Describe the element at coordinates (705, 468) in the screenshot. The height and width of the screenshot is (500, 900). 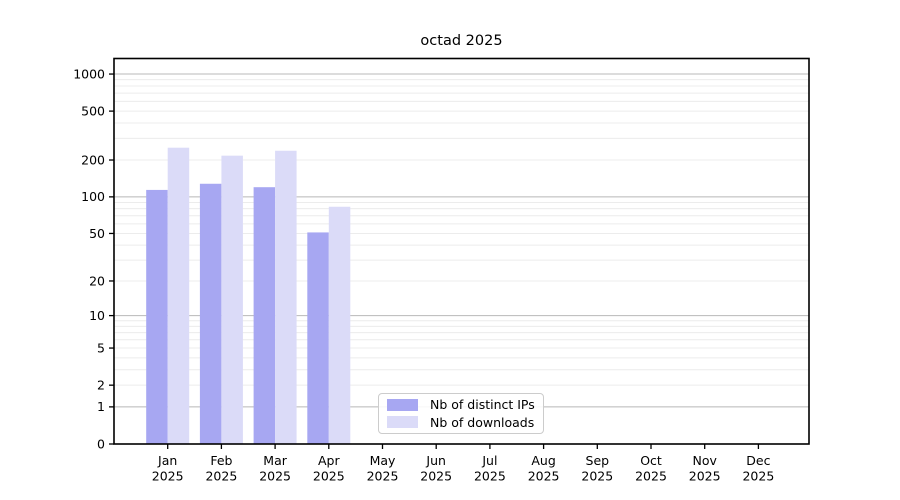
I see `x-tick-label: Nov 2025` at that location.